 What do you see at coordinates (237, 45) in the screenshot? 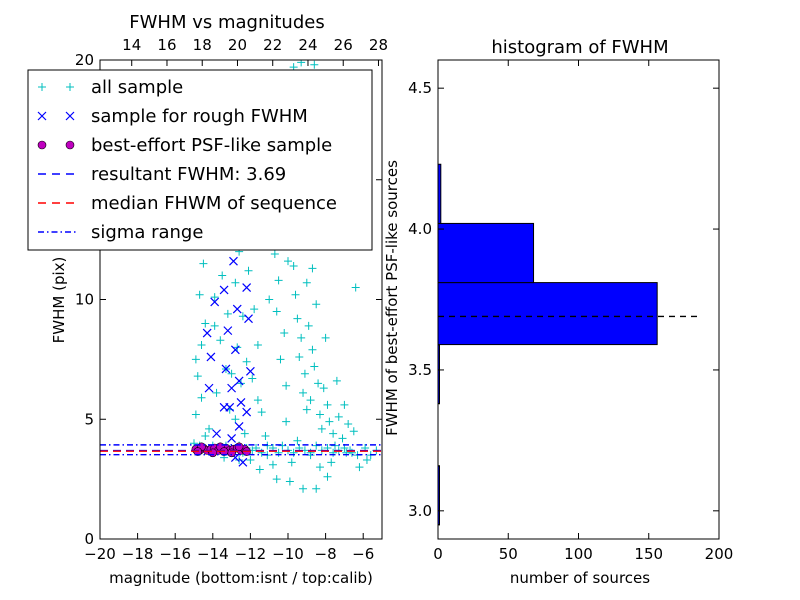
I see `top-tick-label: 20` at bounding box center [237, 45].